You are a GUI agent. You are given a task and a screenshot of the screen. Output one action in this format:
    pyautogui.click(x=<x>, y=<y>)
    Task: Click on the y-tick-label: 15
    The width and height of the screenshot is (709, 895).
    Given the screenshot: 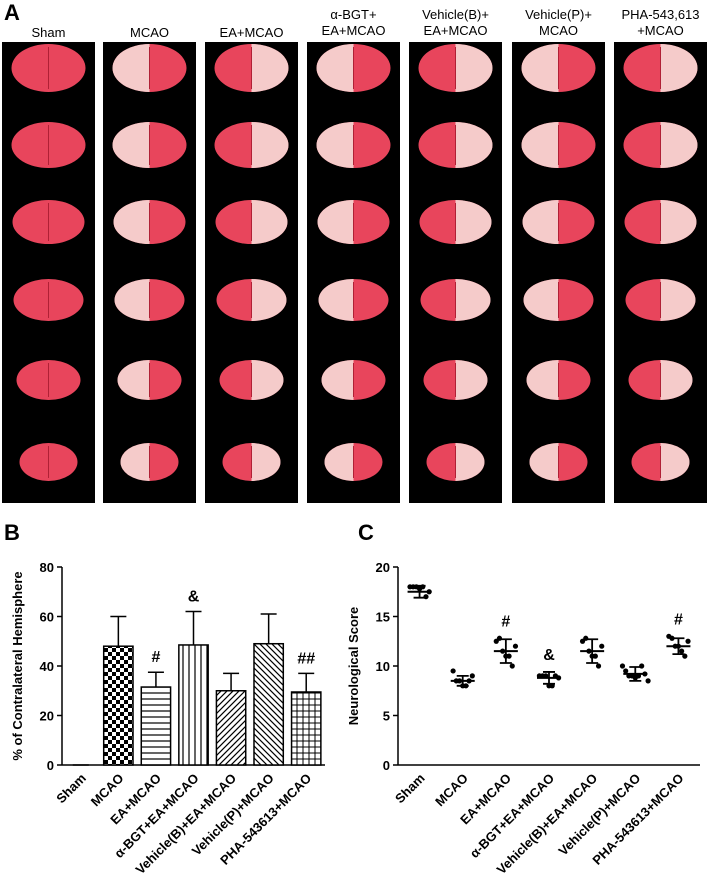 What is the action you would take?
    pyautogui.click(x=383, y=617)
    